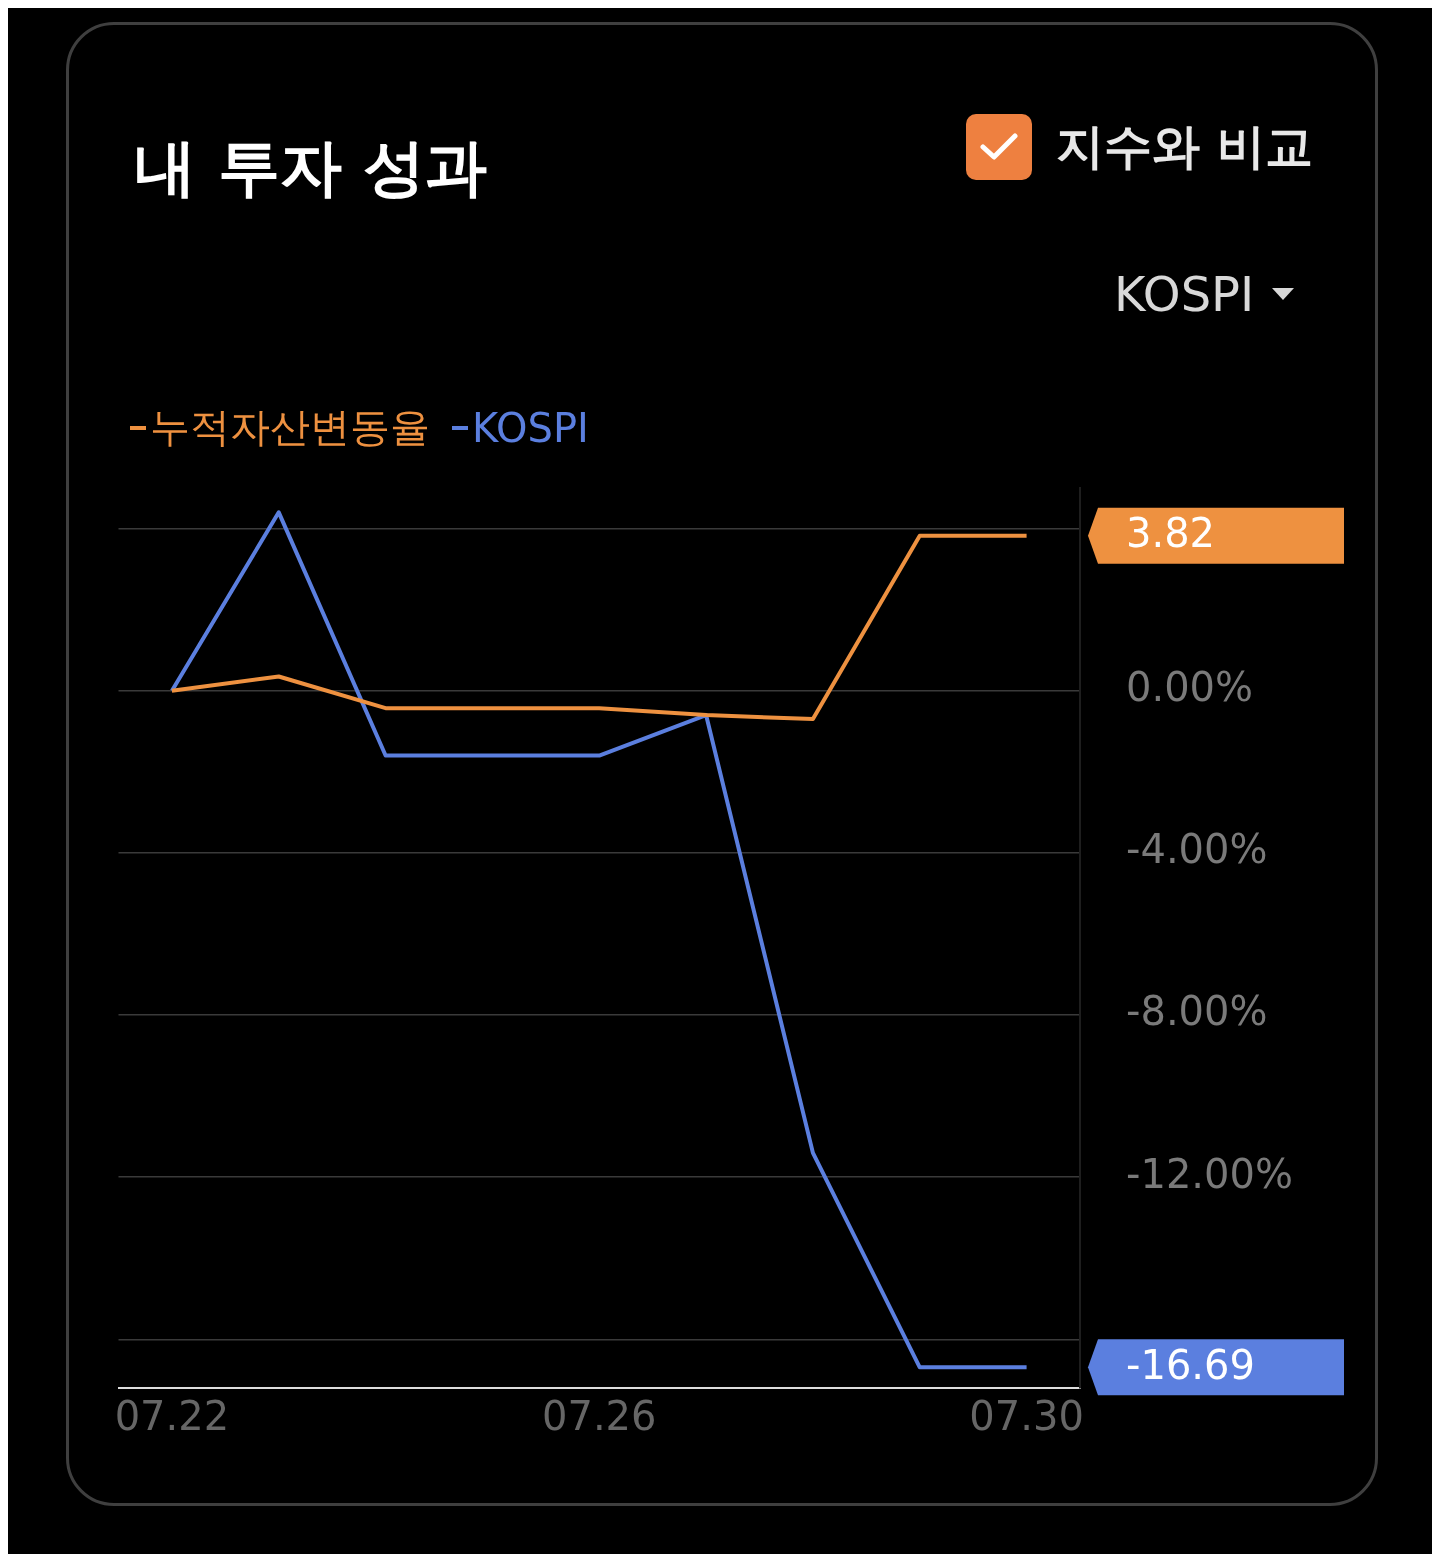  What do you see at coordinates (599, 1416) in the screenshot?
I see `x-tick-label: 07.26` at bounding box center [599, 1416].